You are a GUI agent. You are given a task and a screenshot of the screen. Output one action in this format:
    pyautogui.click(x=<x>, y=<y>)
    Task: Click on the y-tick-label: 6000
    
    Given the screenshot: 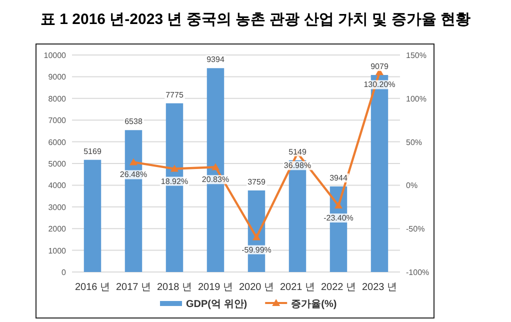 What is the action you would take?
    pyautogui.click(x=57, y=142)
    